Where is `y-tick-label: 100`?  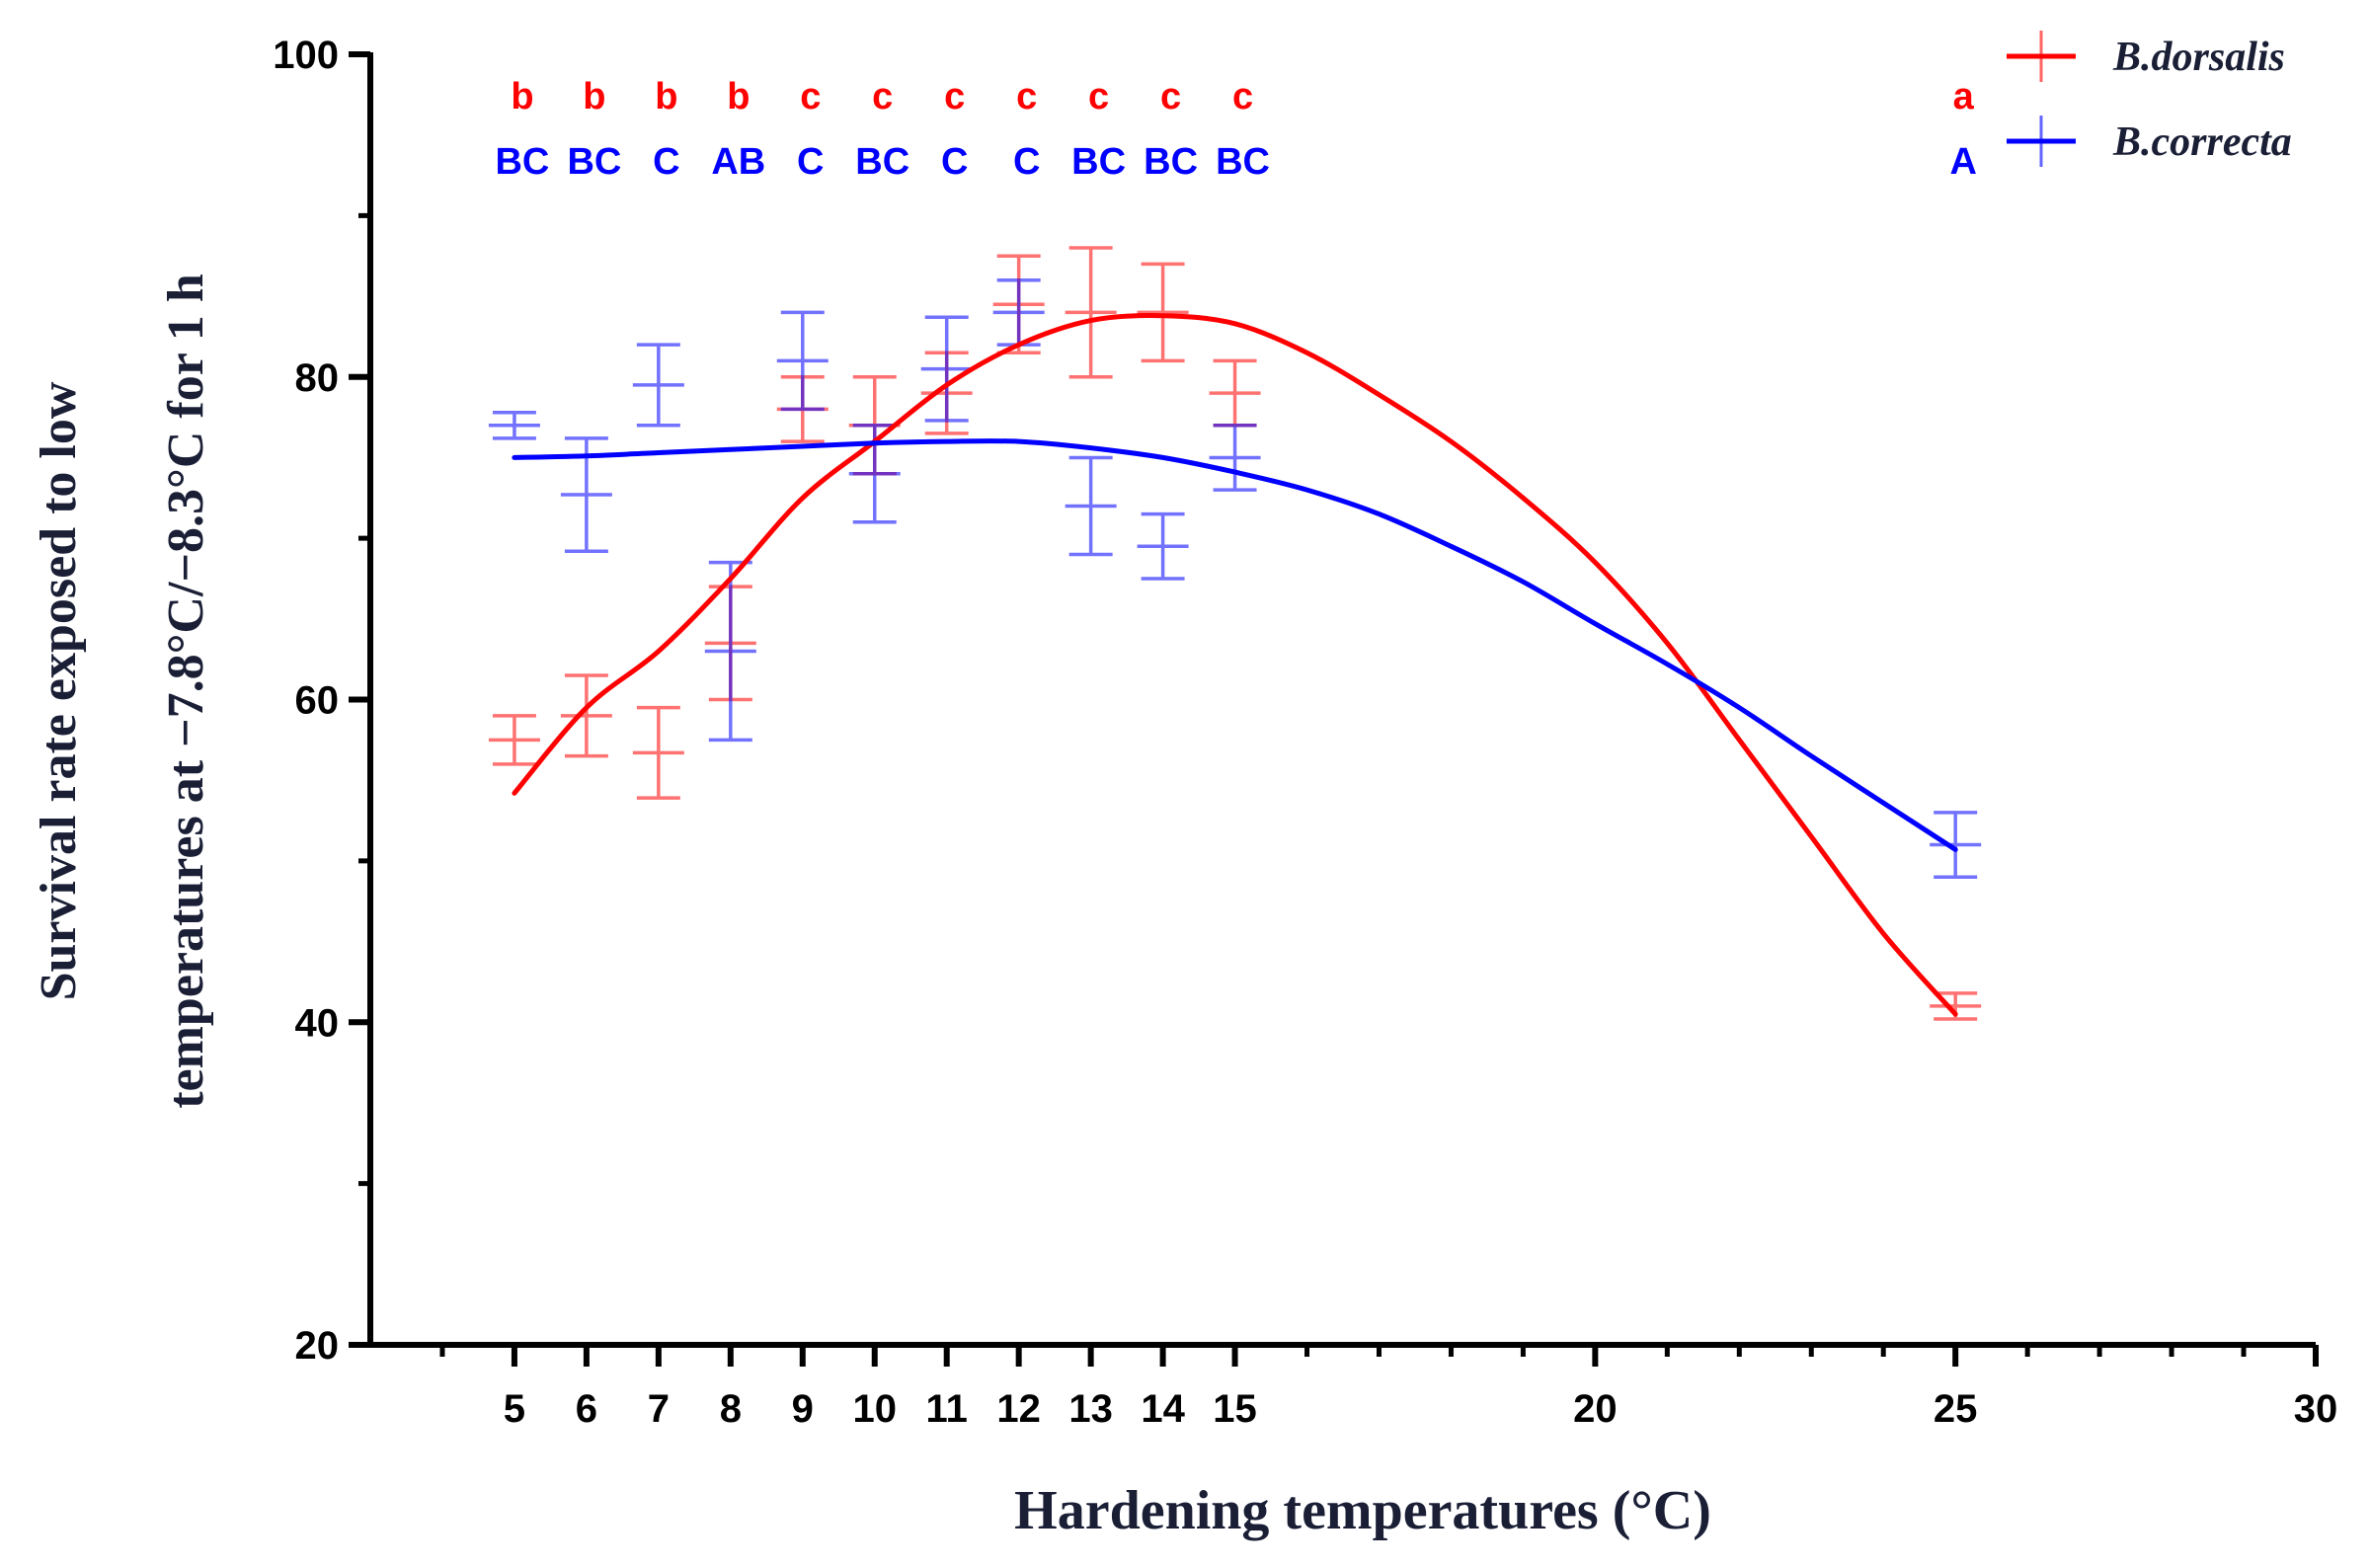
y-tick-label: 100 is located at coordinates (306, 56).